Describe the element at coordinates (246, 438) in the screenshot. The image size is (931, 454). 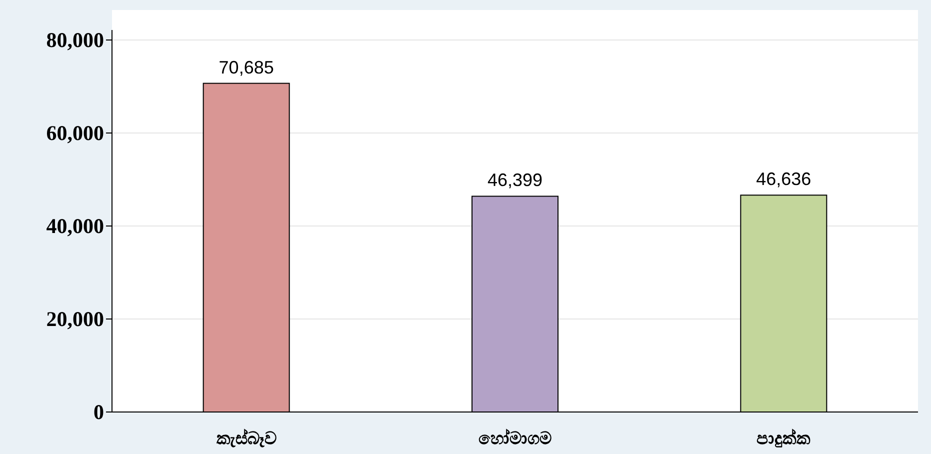
I see `x-tick-label: කැස්බෑව` at that location.